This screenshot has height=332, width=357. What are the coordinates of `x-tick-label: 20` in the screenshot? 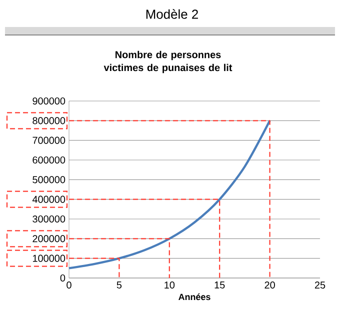 It's located at (269, 285).